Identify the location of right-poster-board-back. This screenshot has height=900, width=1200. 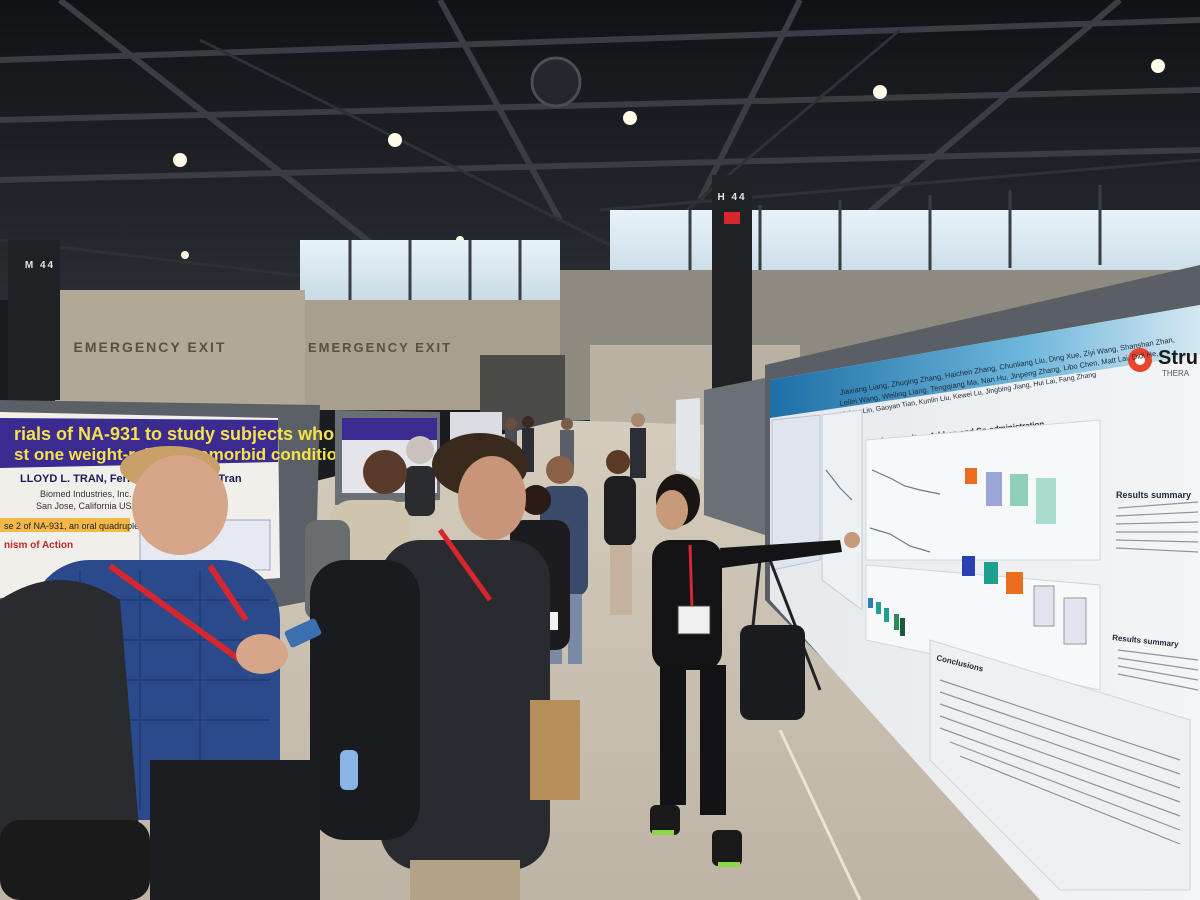
(734, 456).